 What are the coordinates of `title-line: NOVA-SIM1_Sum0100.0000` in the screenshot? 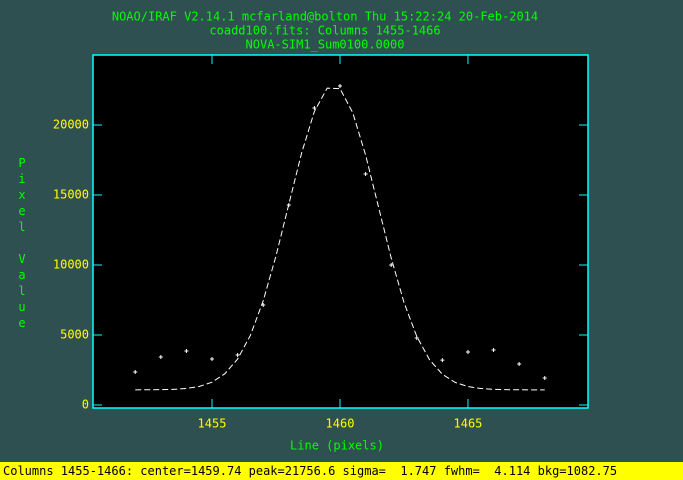 It's located at (325, 45).